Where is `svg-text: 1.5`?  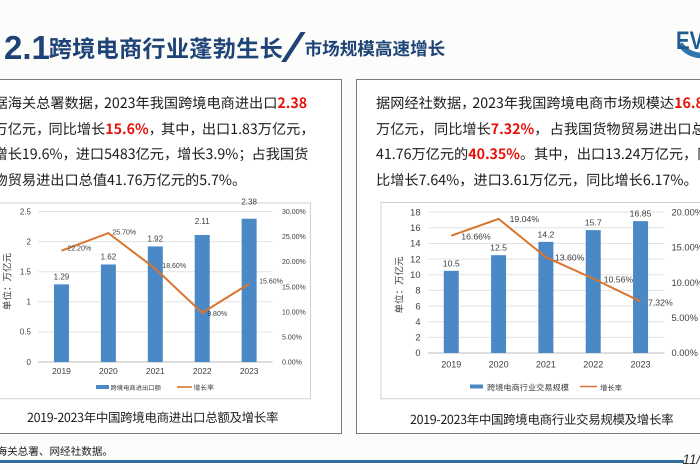 svg-text: 1.5 is located at coordinates (26, 272).